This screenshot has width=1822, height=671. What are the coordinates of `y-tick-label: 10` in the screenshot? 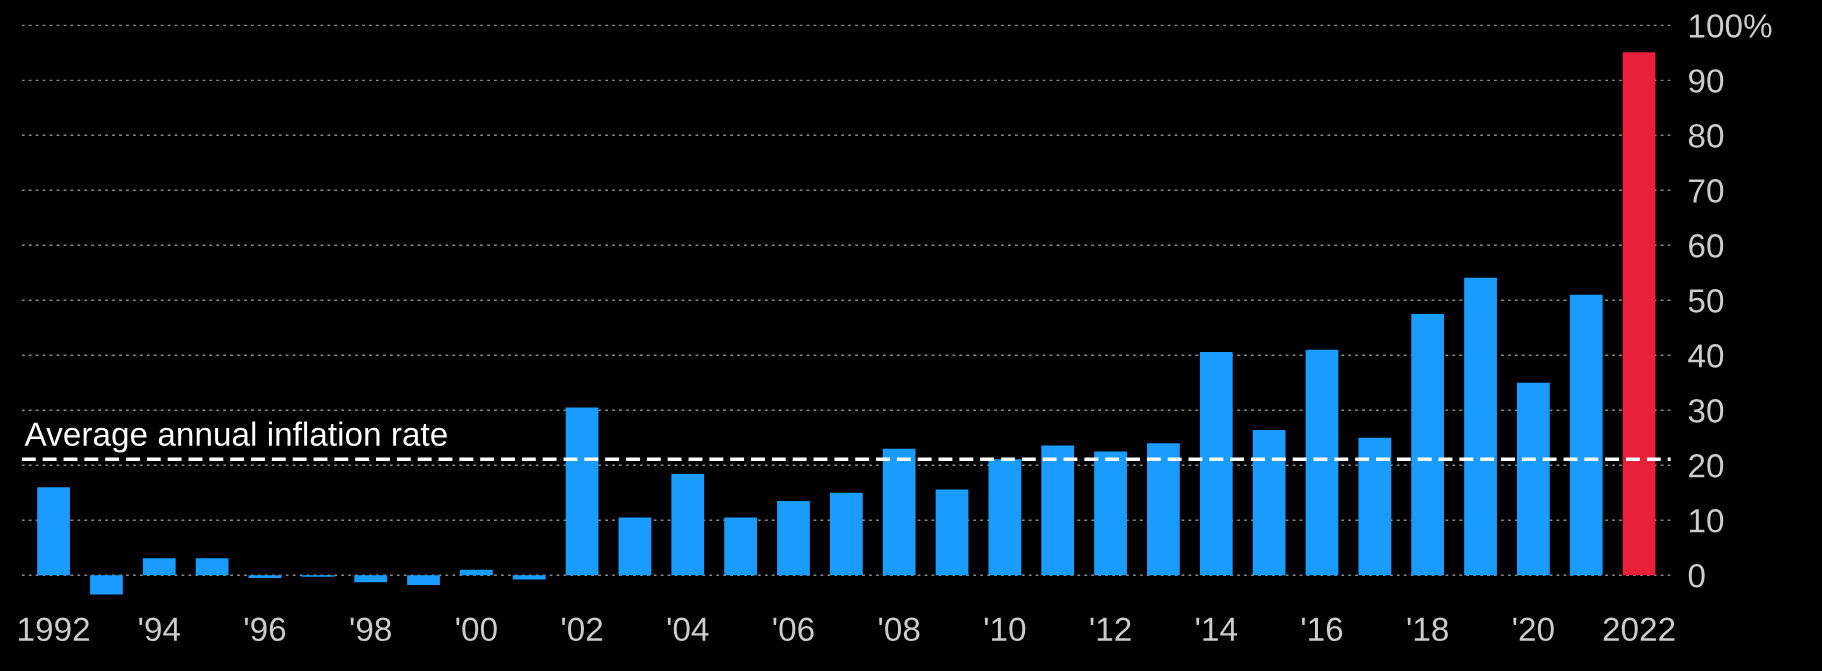 It's located at (1706, 521).